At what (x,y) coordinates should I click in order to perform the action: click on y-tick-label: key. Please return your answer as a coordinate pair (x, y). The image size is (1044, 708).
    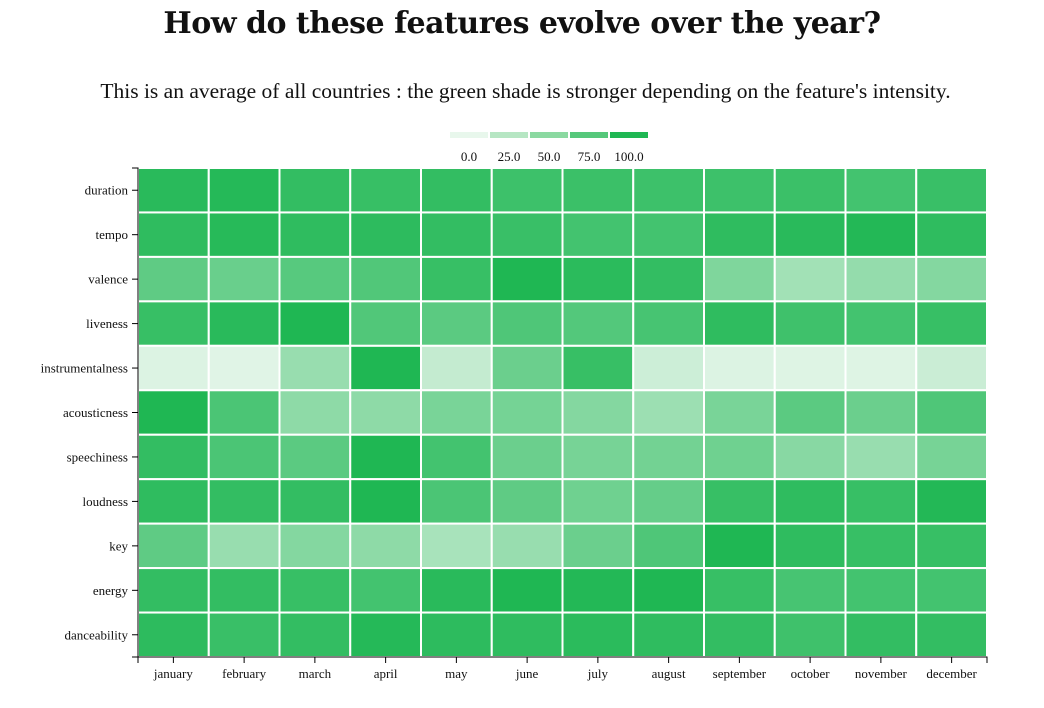
    Looking at the image, I should click on (118, 545).